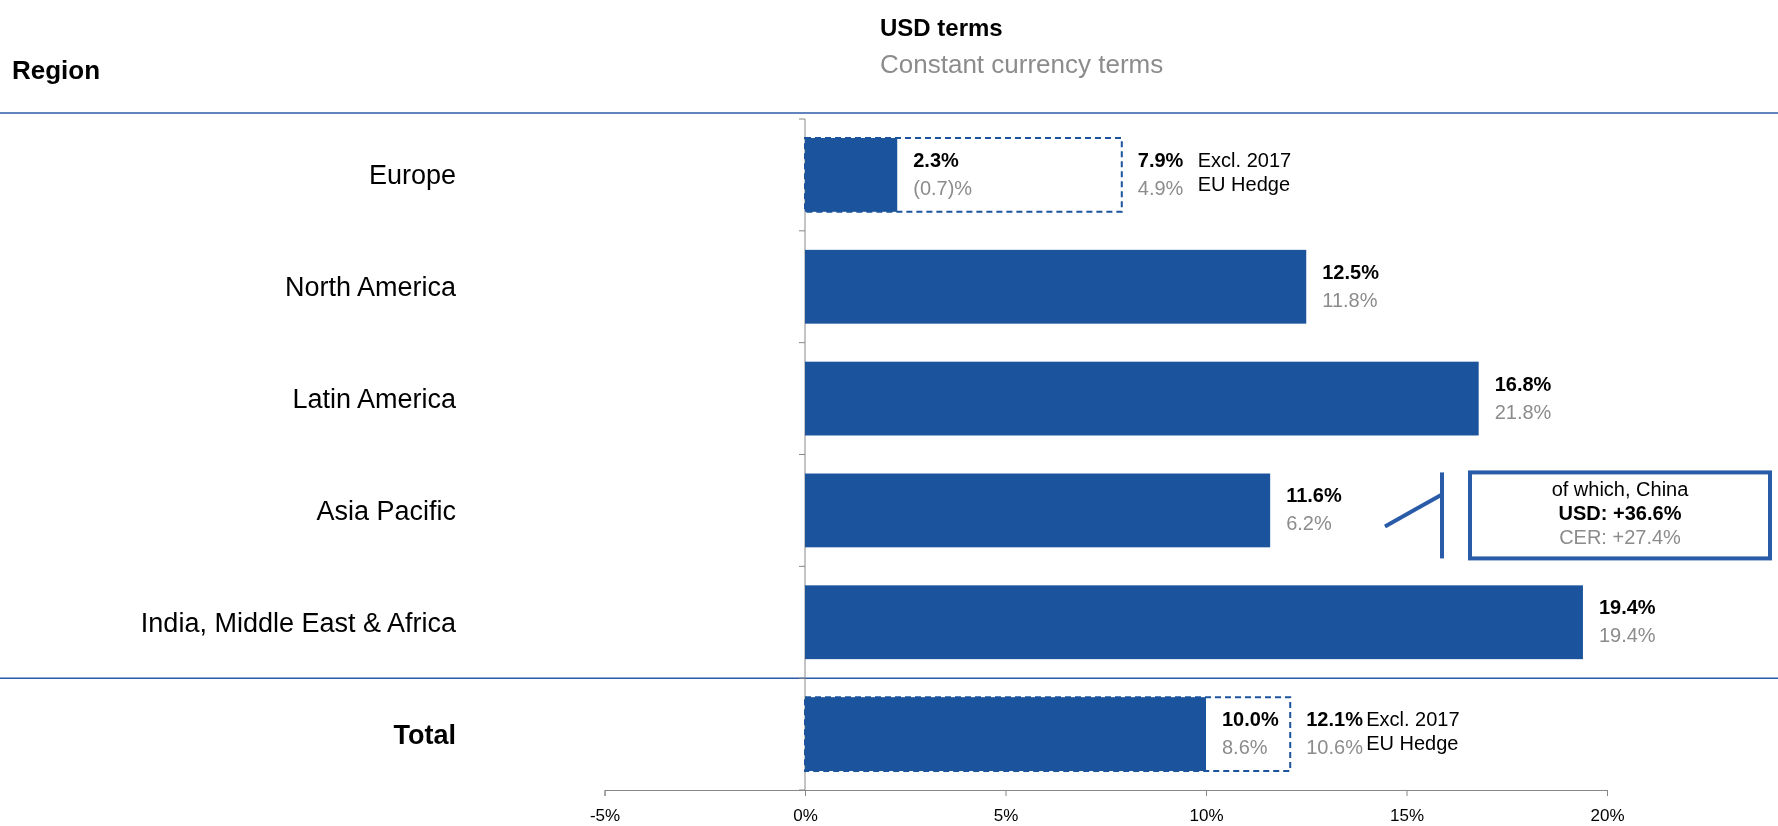 The image size is (1778, 826). What do you see at coordinates (1022, 64) in the screenshot?
I see `chart-subtitle: Constant currency terms` at bounding box center [1022, 64].